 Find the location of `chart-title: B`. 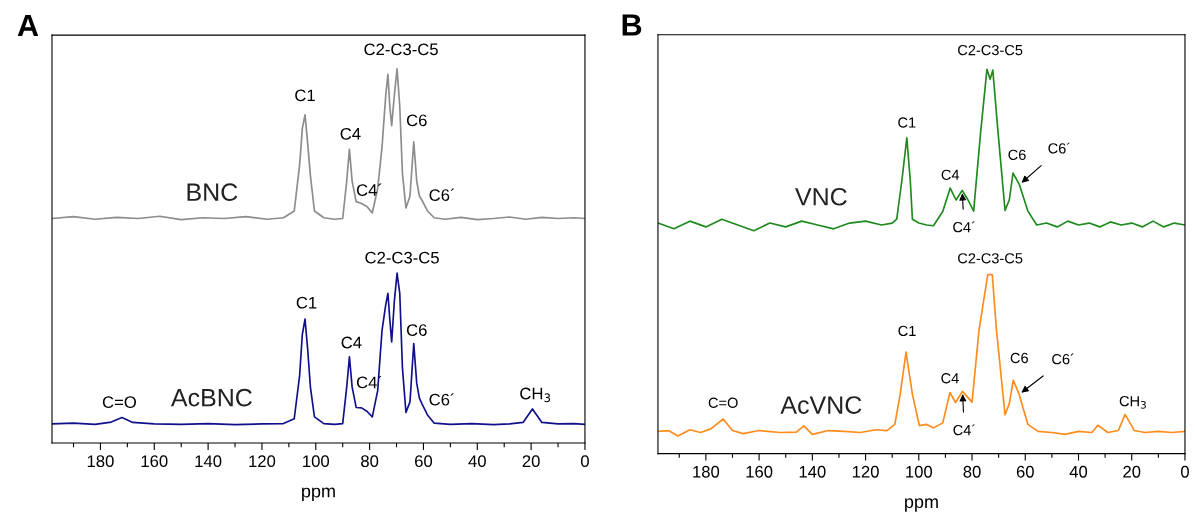

chart-title: B is located at coordinates (632, 25).